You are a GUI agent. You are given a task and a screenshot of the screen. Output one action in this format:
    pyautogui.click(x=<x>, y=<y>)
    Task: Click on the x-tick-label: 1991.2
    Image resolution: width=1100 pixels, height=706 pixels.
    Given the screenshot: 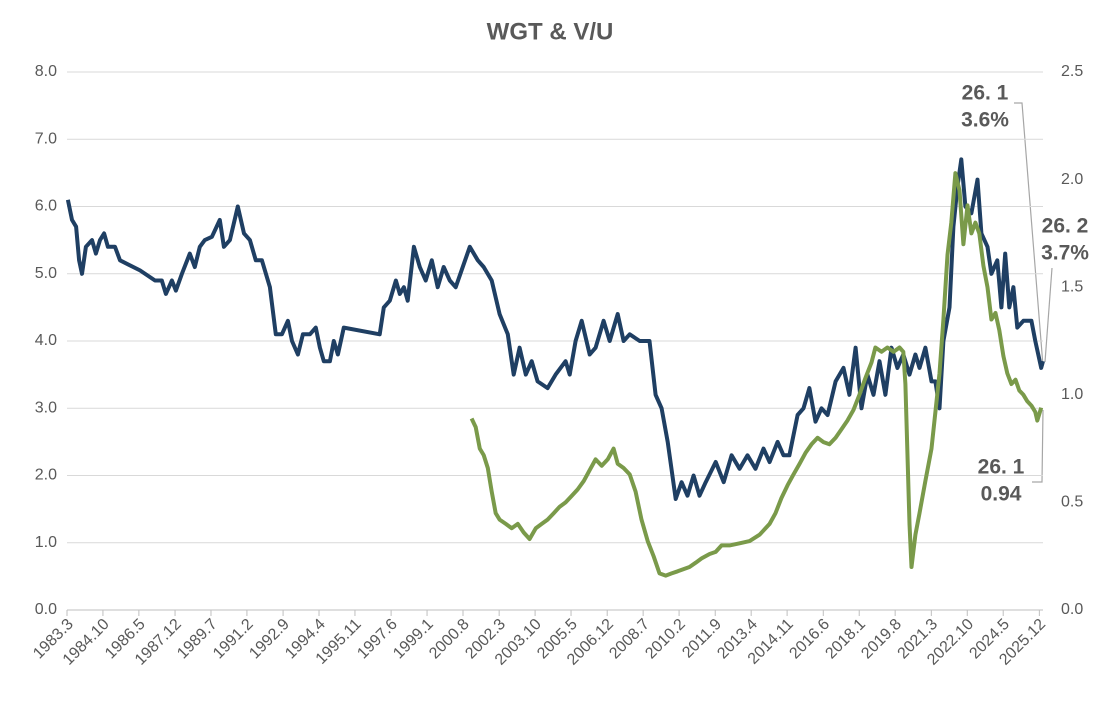 What is the action you would take?
    pyautogui.click(x=233, y=639)
    